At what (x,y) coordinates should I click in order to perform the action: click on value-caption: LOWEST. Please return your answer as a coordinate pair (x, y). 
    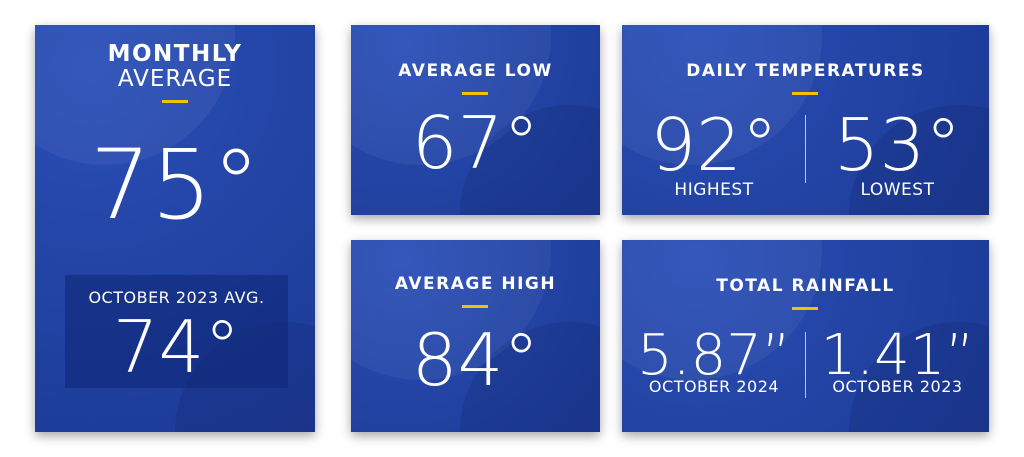
    Looking at the image, I should click on (897, 190).